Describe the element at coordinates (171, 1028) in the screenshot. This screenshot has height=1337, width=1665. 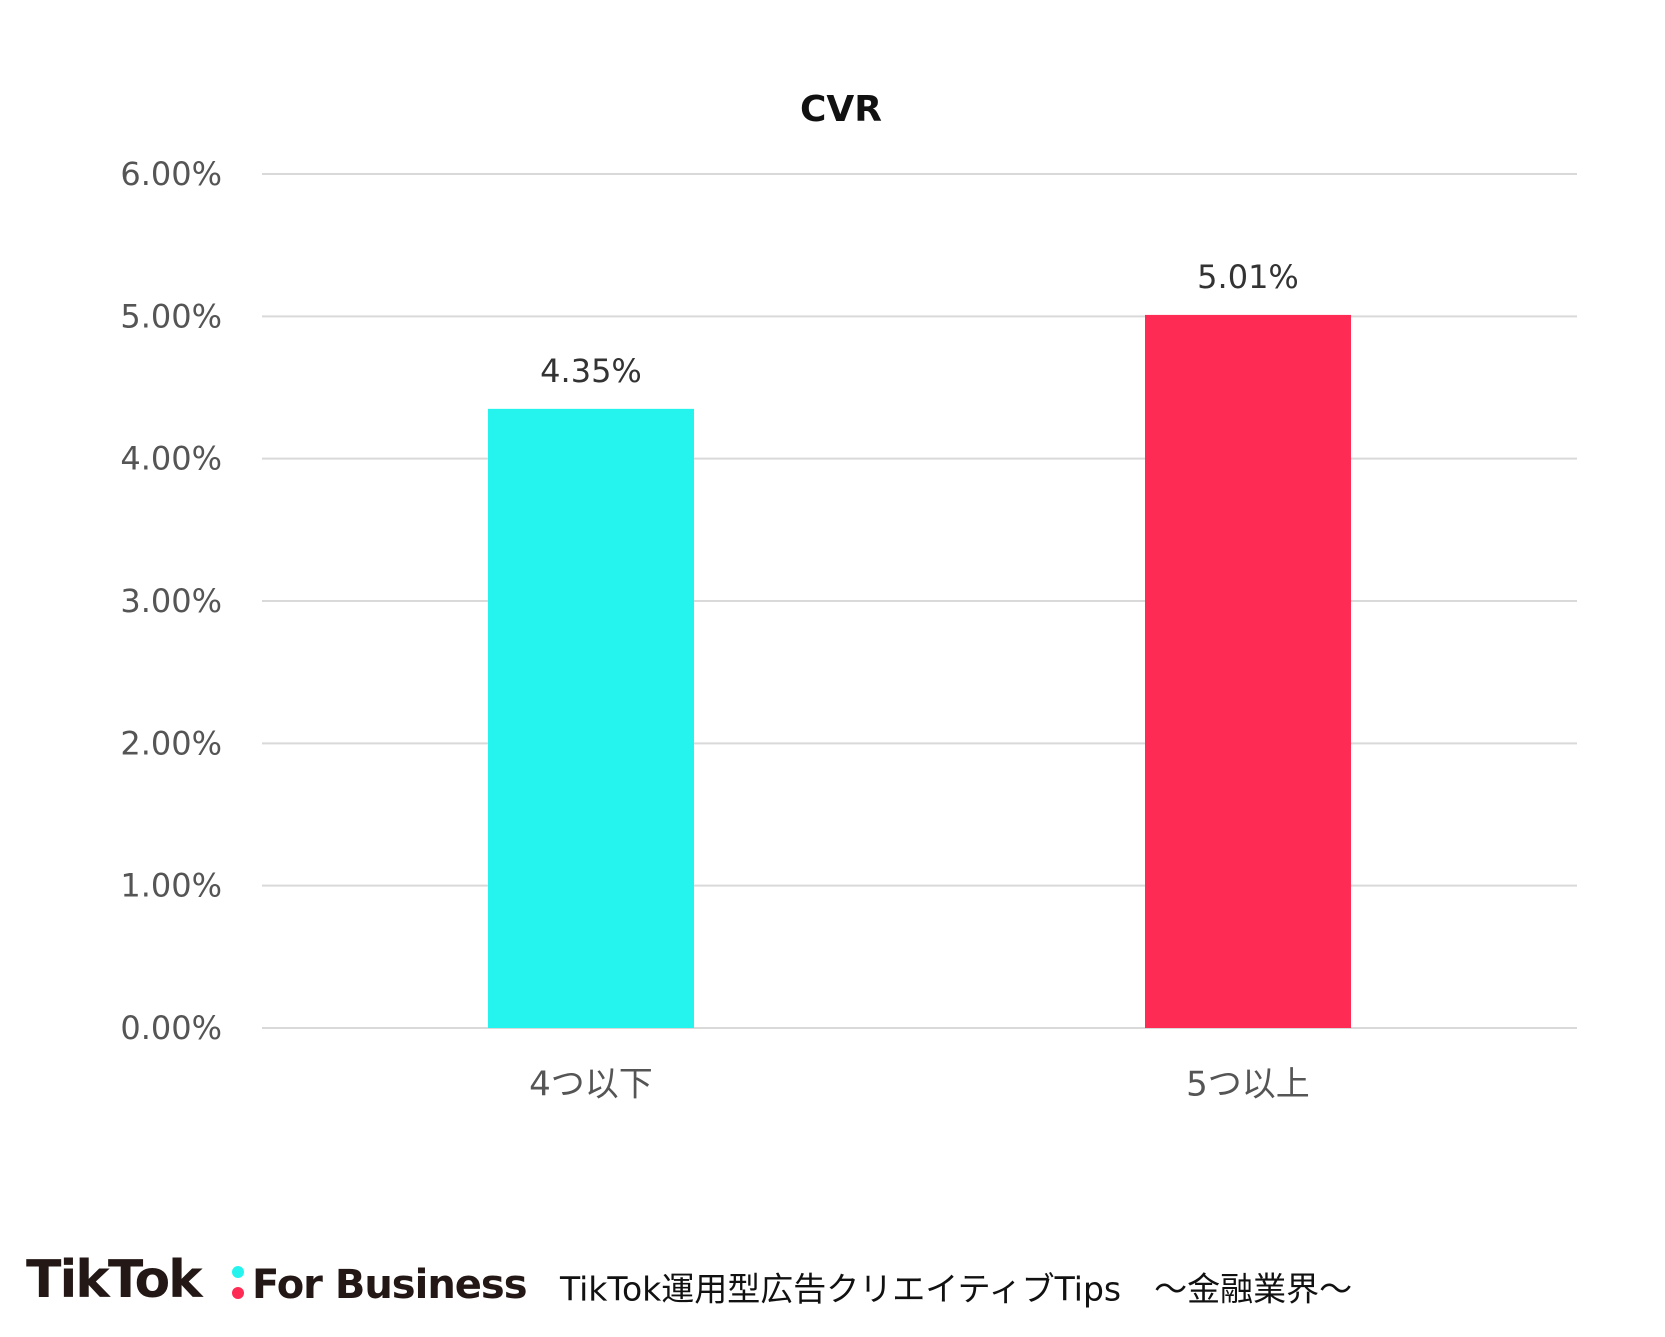
I see `y-tick-label: 0.00%` at that location.